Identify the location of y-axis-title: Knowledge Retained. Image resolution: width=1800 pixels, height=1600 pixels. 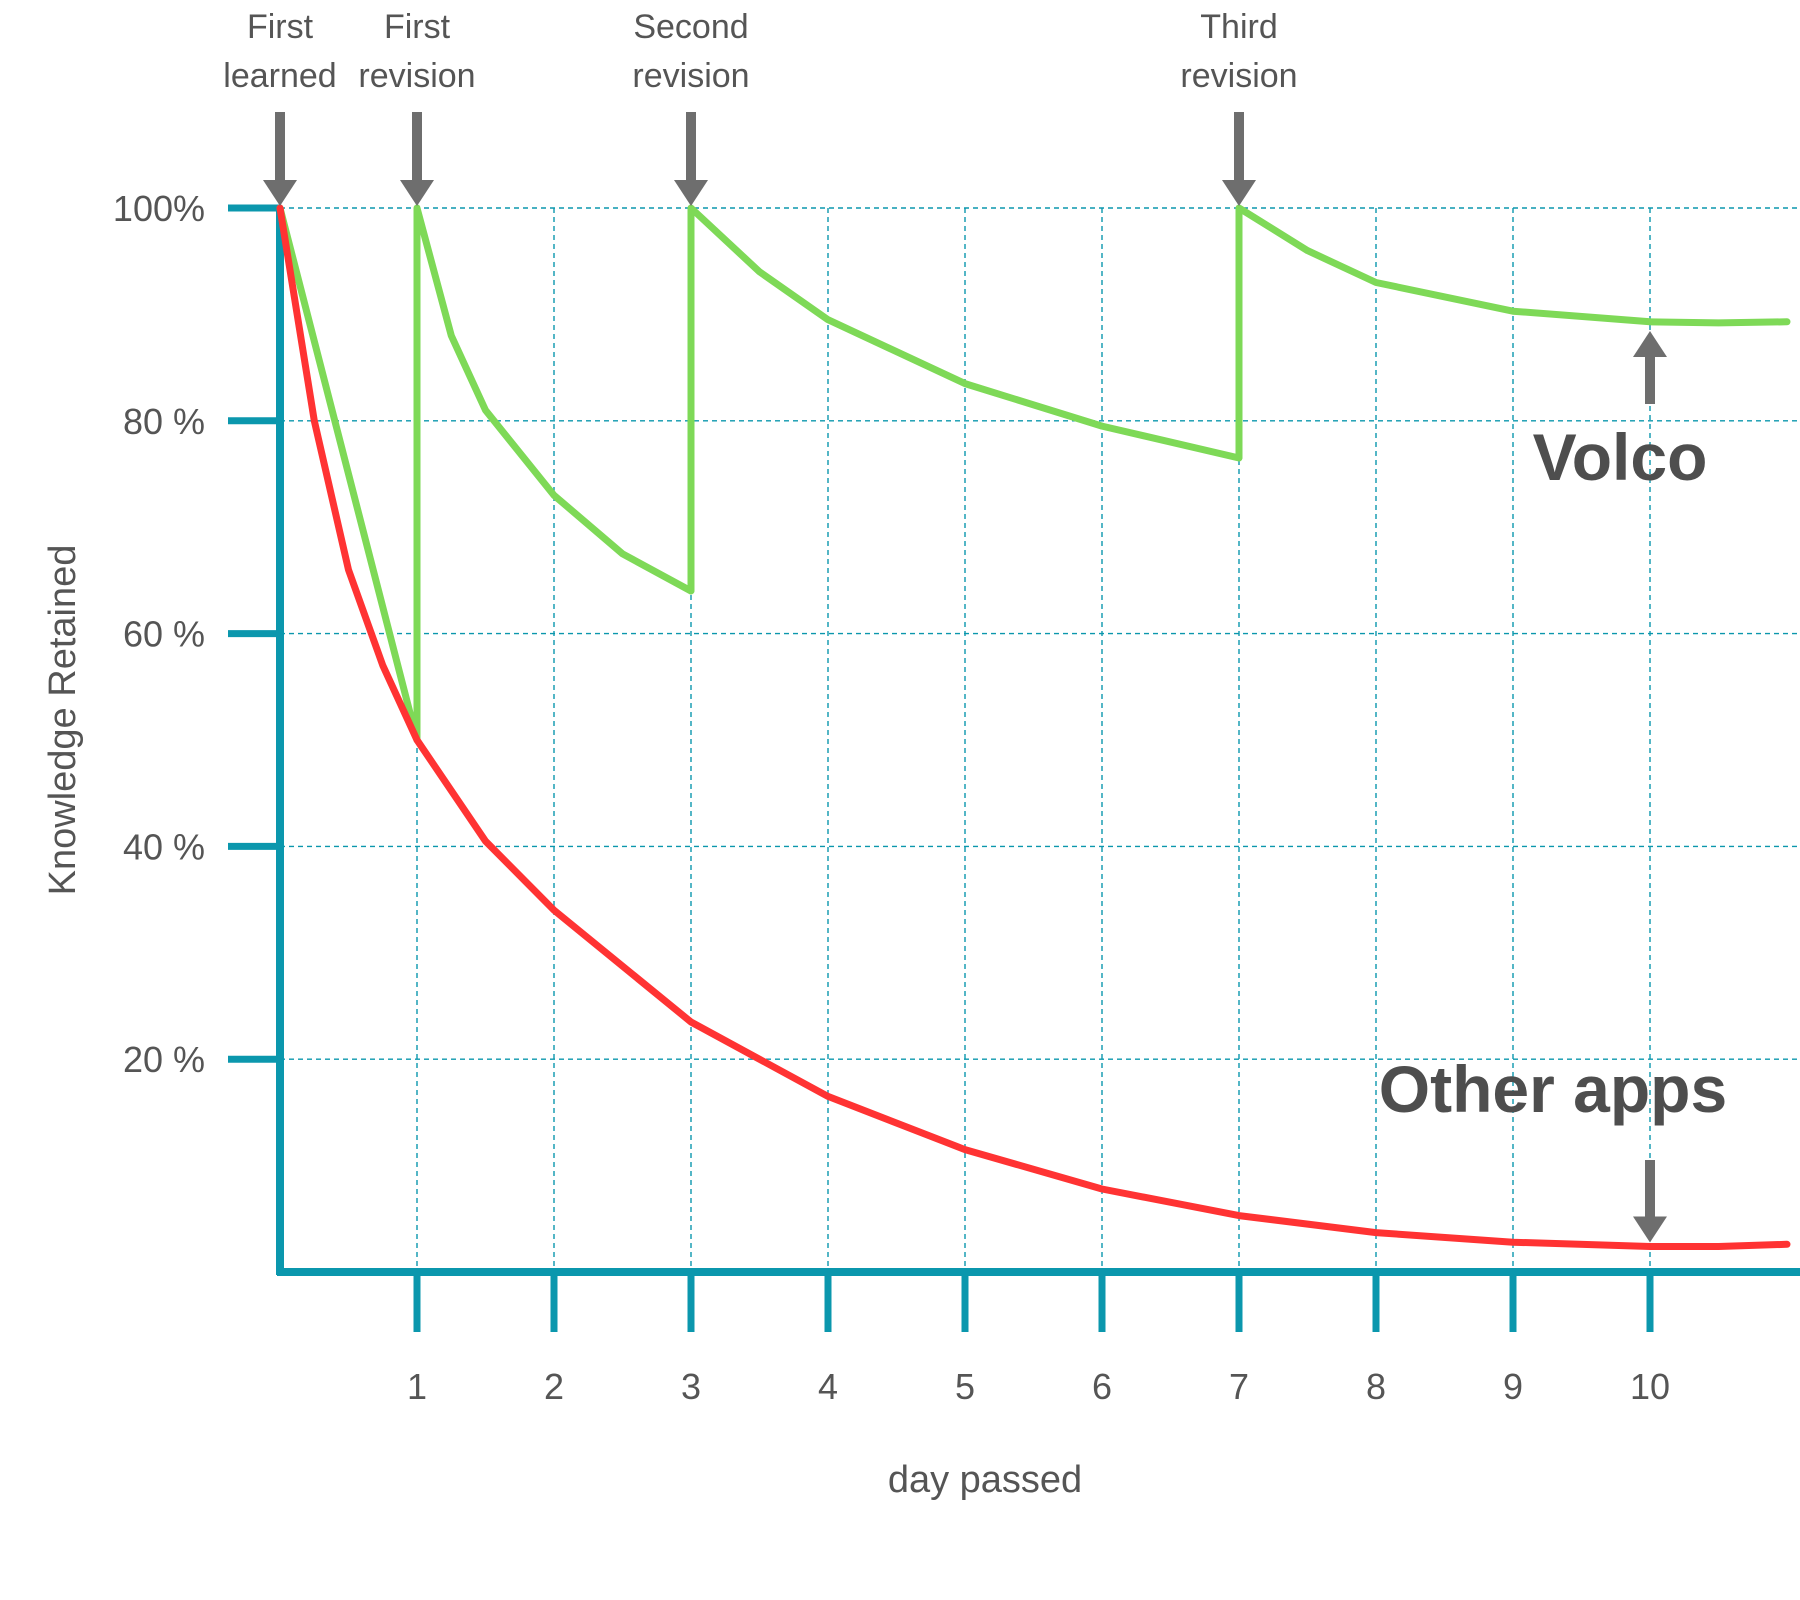
(63, 720).